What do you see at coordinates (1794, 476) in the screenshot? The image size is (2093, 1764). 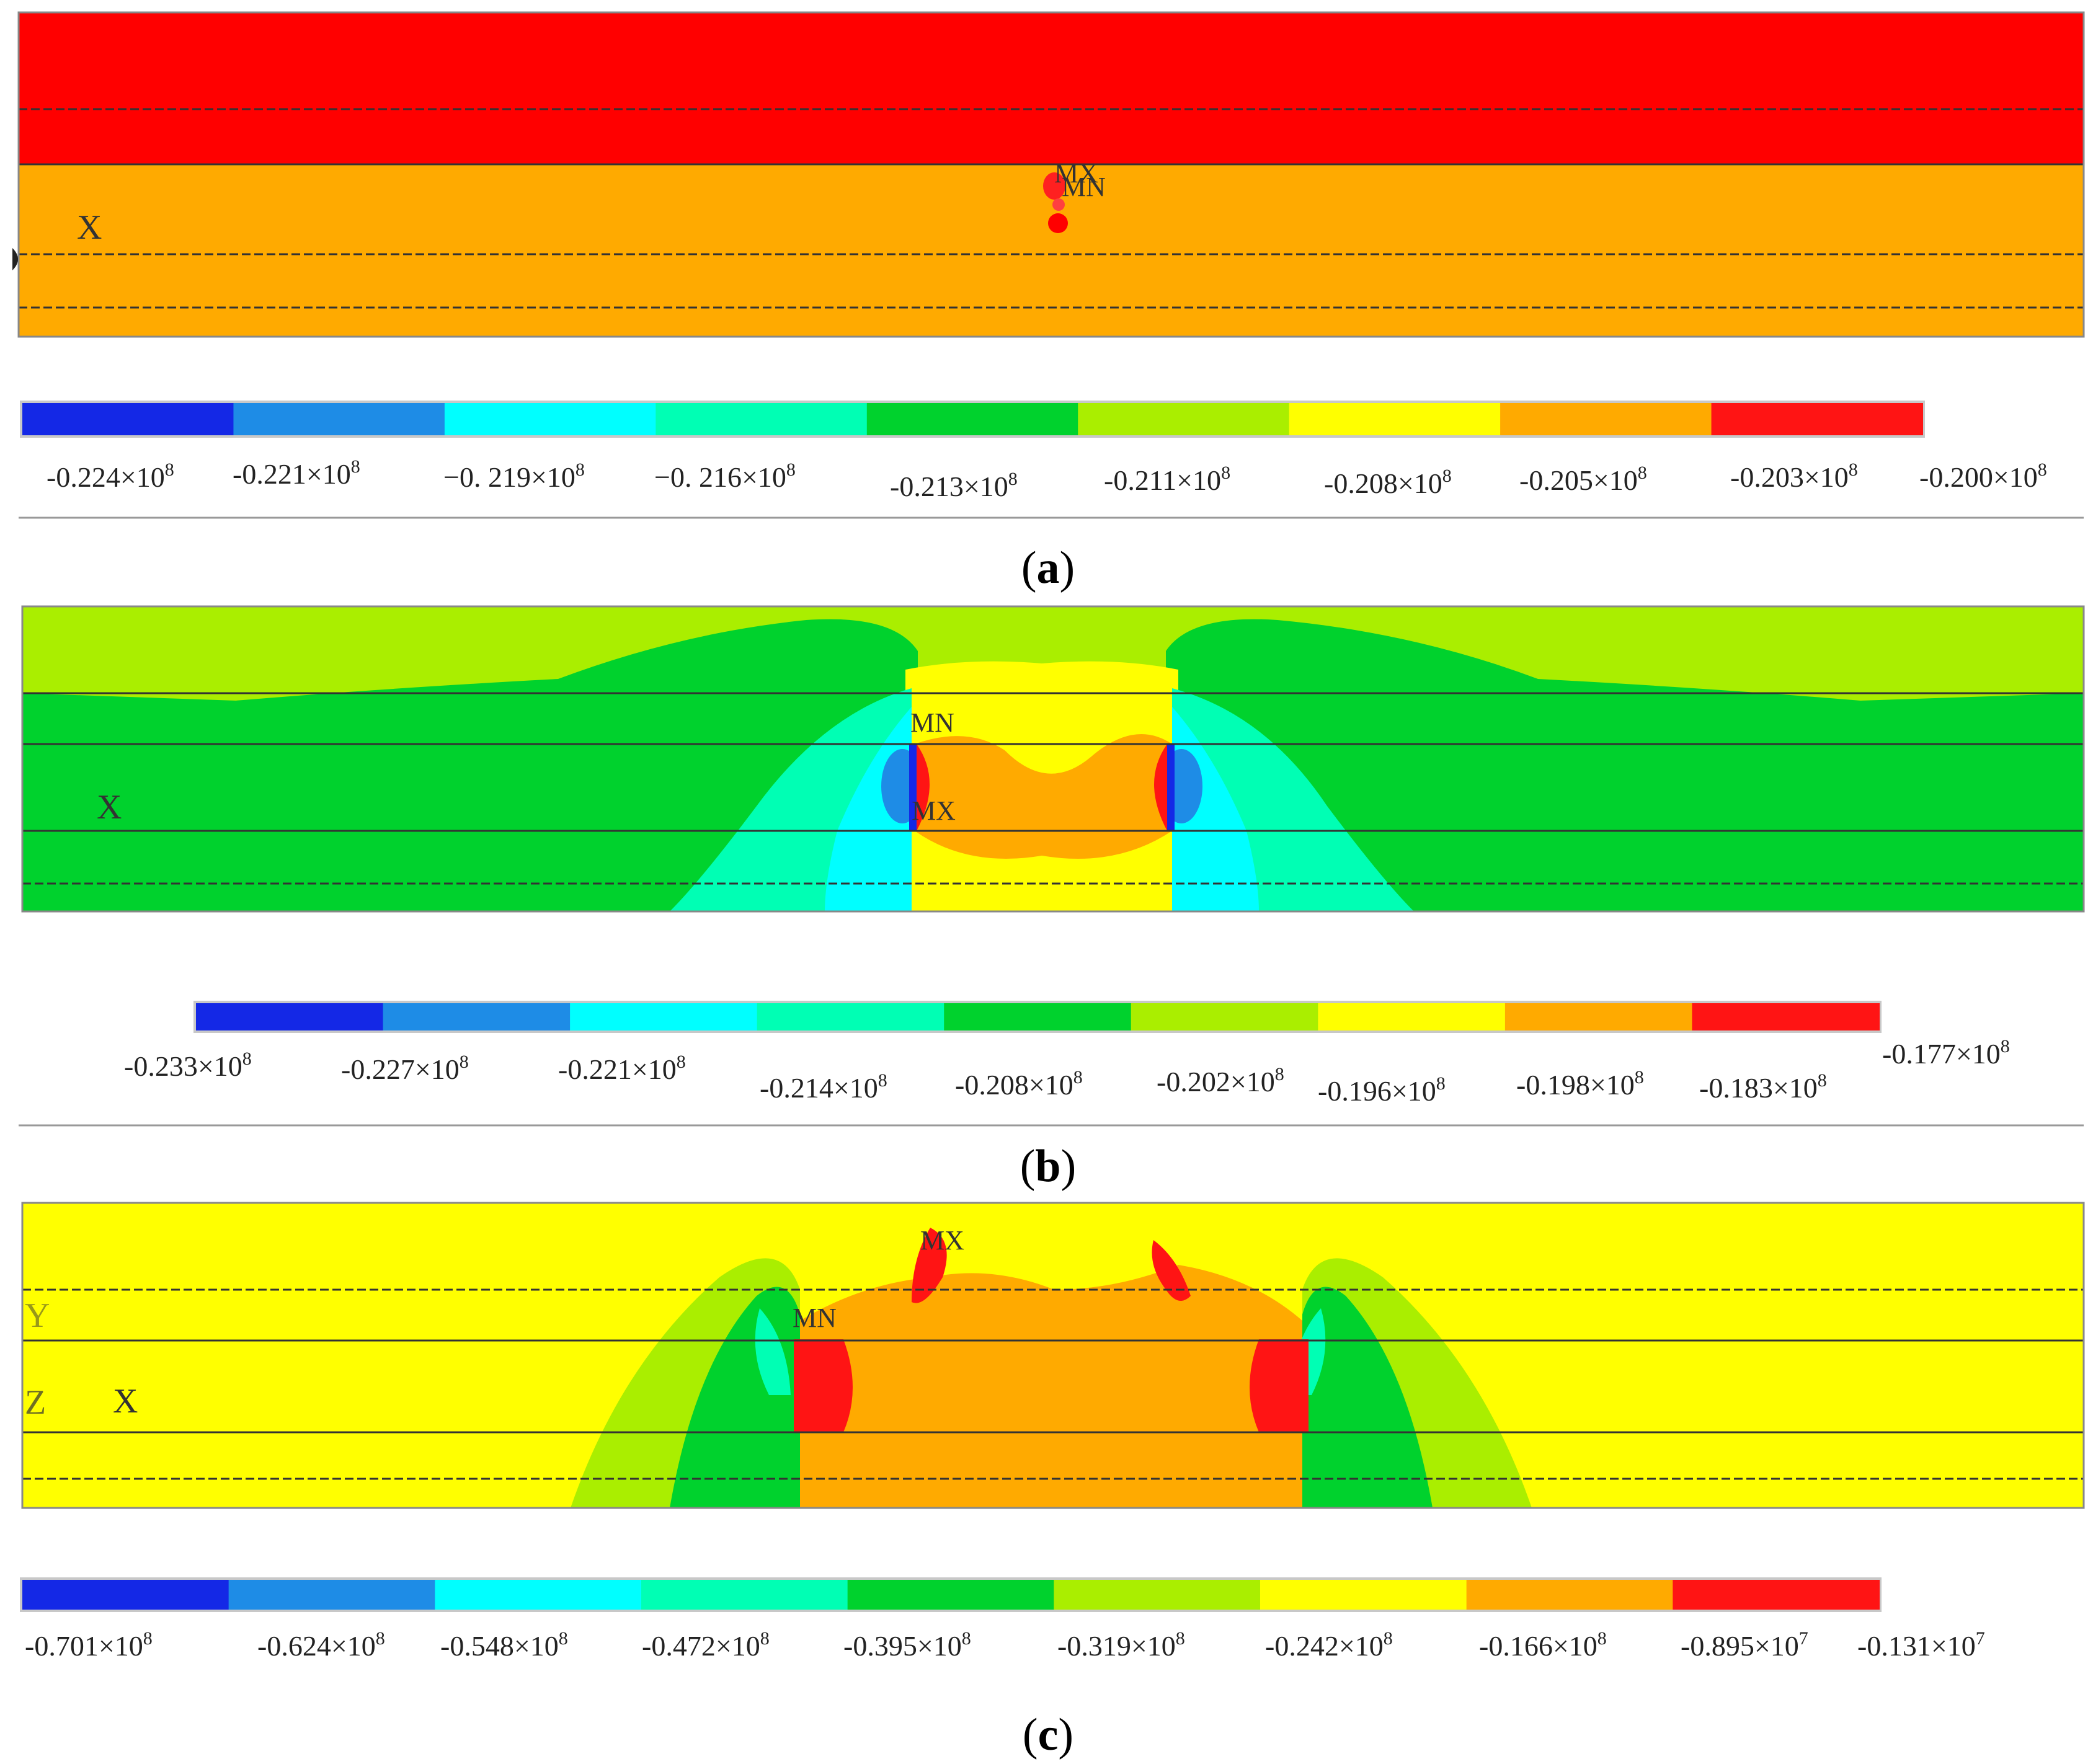 I see `legend-value-label: -0.203×10⁸` at bounding box center [1794, 476].